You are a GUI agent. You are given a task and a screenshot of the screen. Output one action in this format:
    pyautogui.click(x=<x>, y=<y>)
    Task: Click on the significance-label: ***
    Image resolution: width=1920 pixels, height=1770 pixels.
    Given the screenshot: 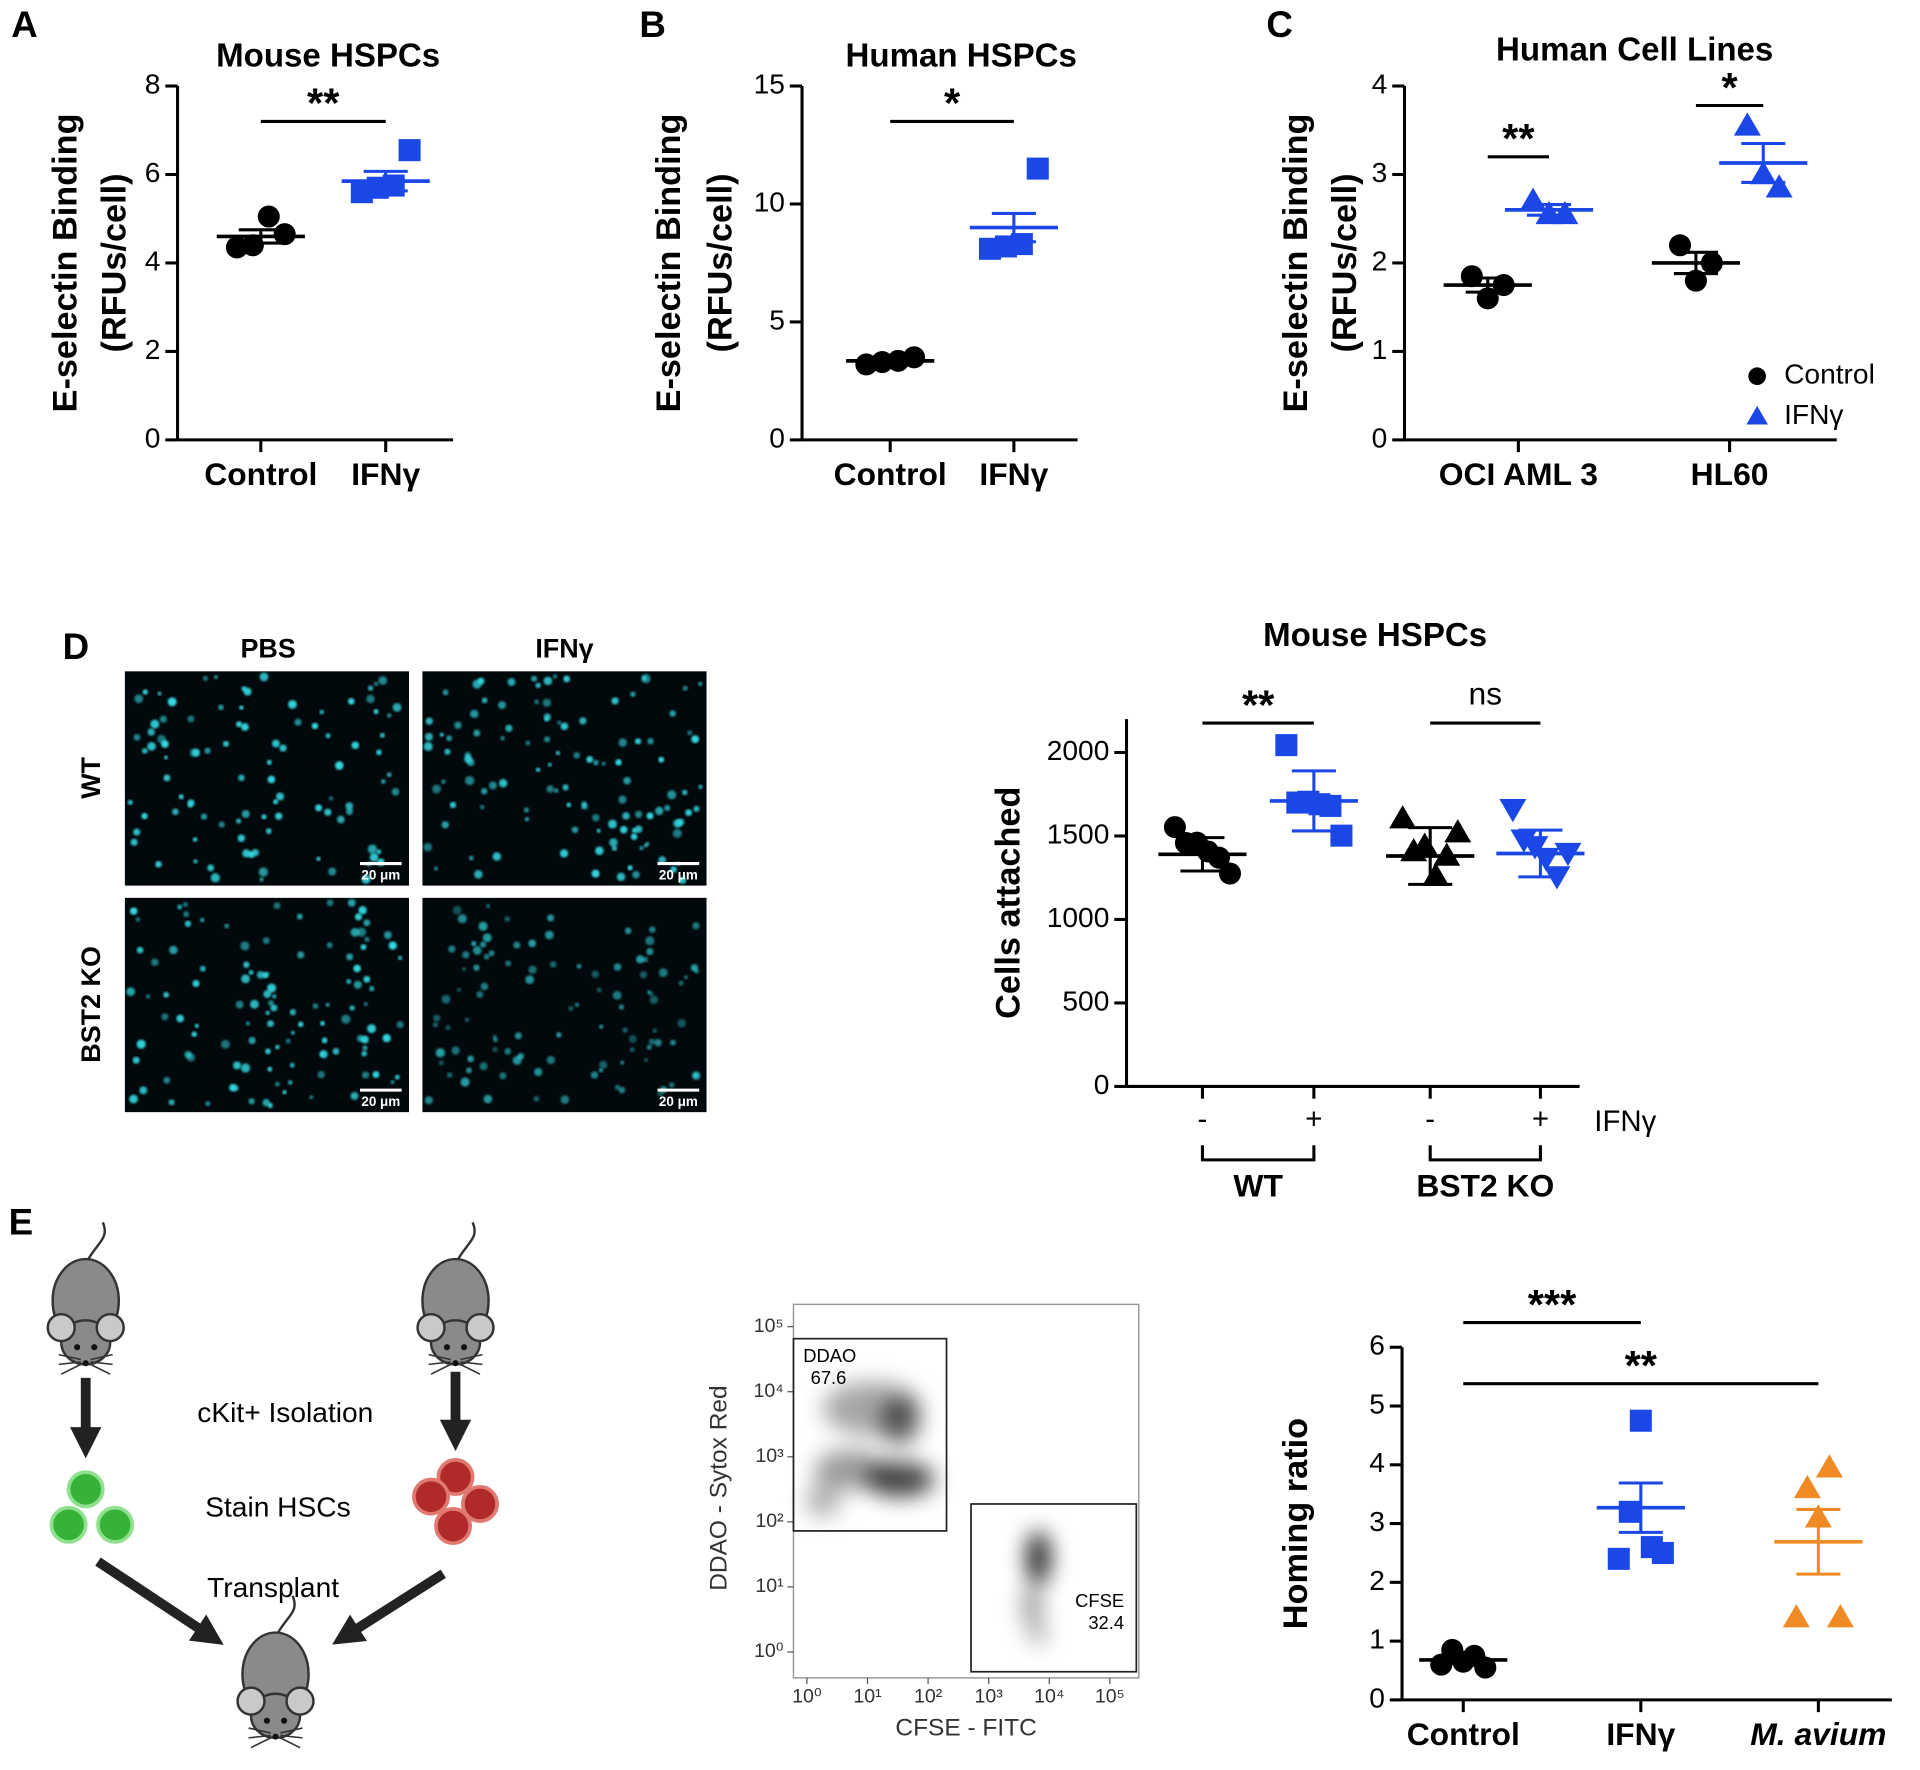 What is the action you would take?
    pyautogui.click(x=1552, y=1304)
    